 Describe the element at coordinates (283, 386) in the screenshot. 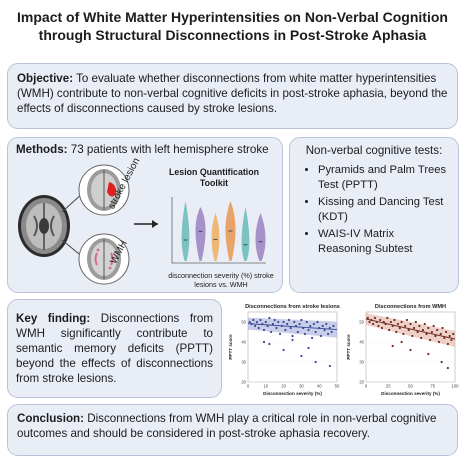

I see `x-tick-label: 20` at that location.